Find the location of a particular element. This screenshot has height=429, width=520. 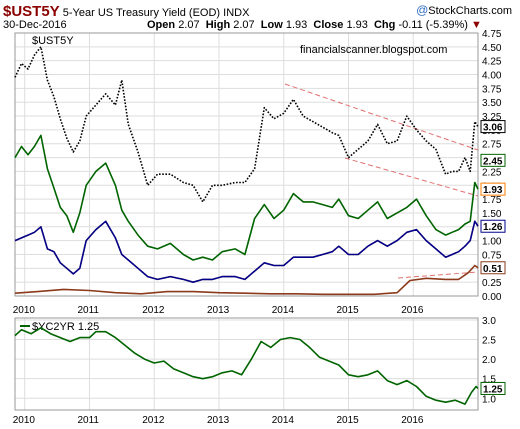

y-tick-label: 4.25 is located at coordinates (492, 62).